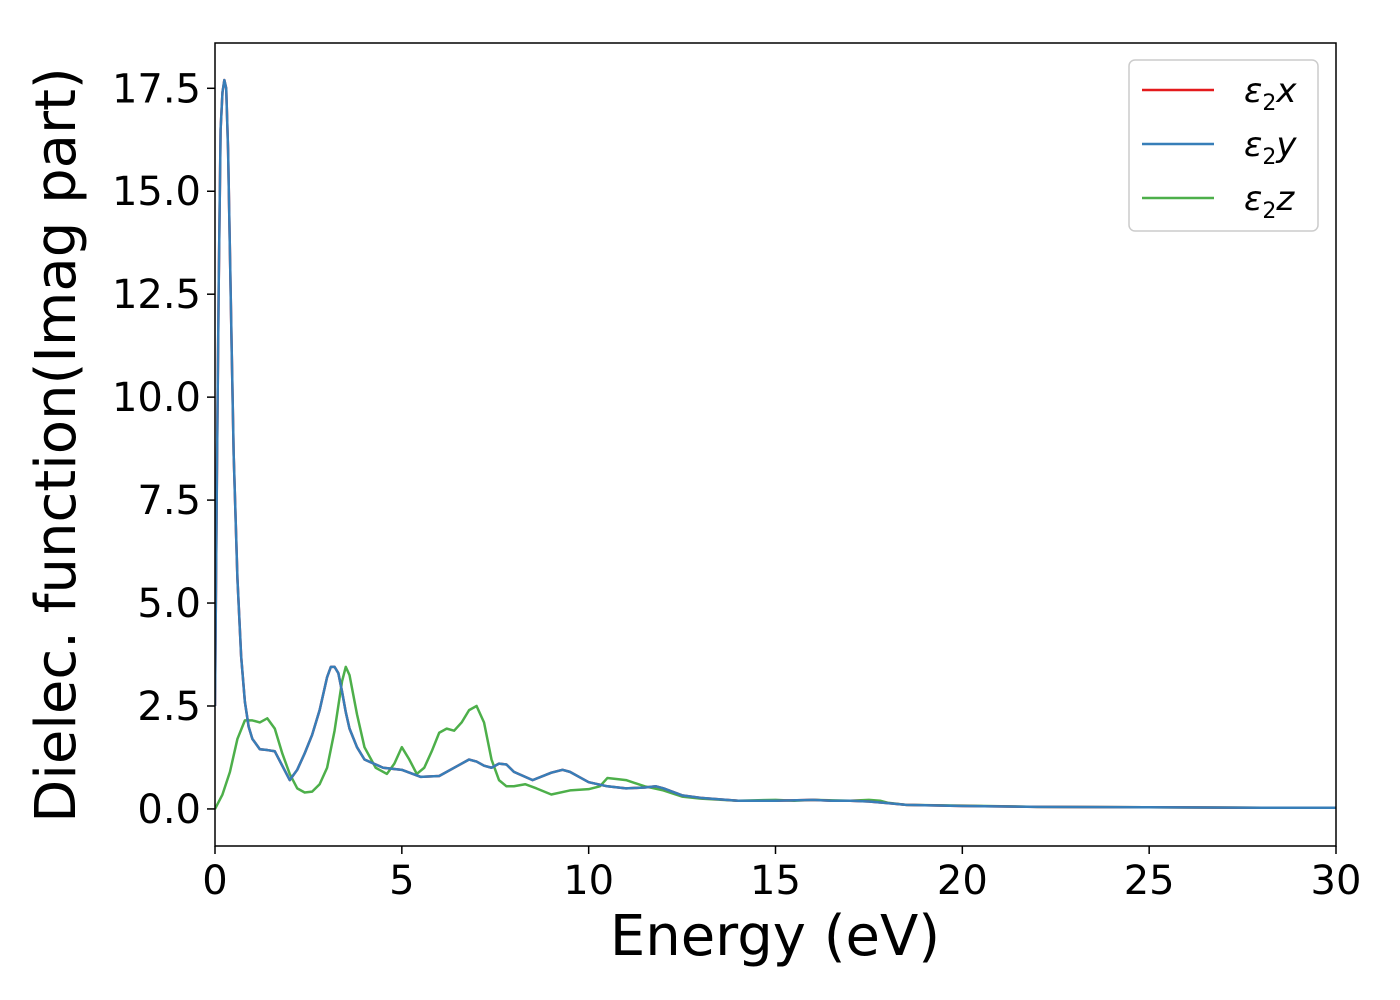 The image size is (1400, 1000). I want to click on y-tick-label: 10.0, so click(156, 398).